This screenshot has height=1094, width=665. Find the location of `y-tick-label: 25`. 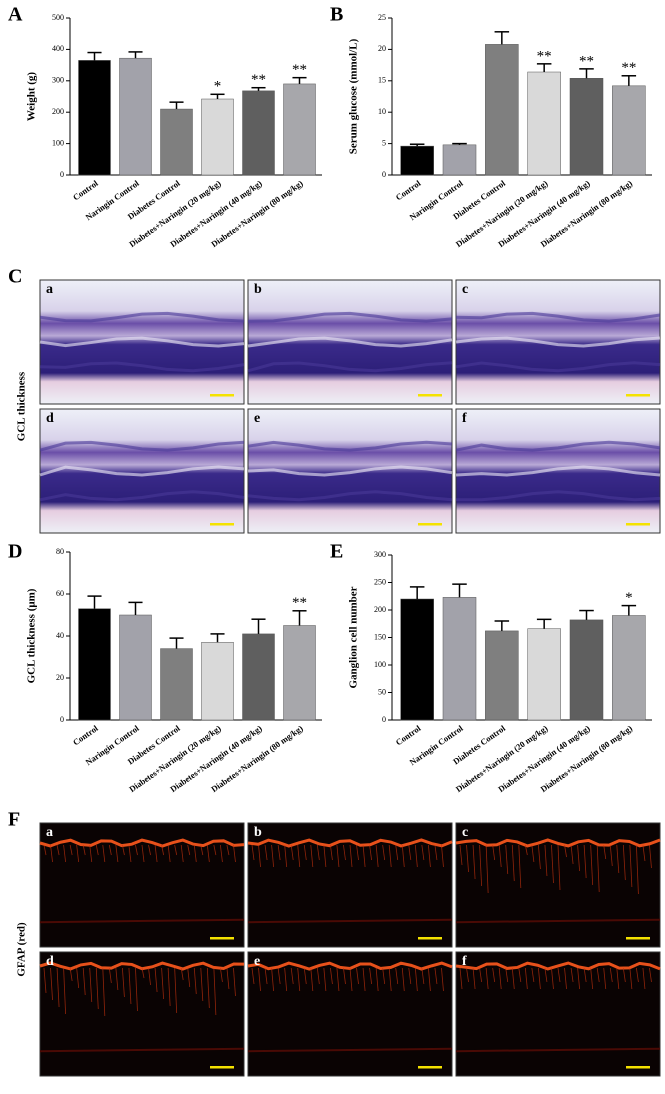

y-tick-label: 25 is located at coordinates (382, 17).